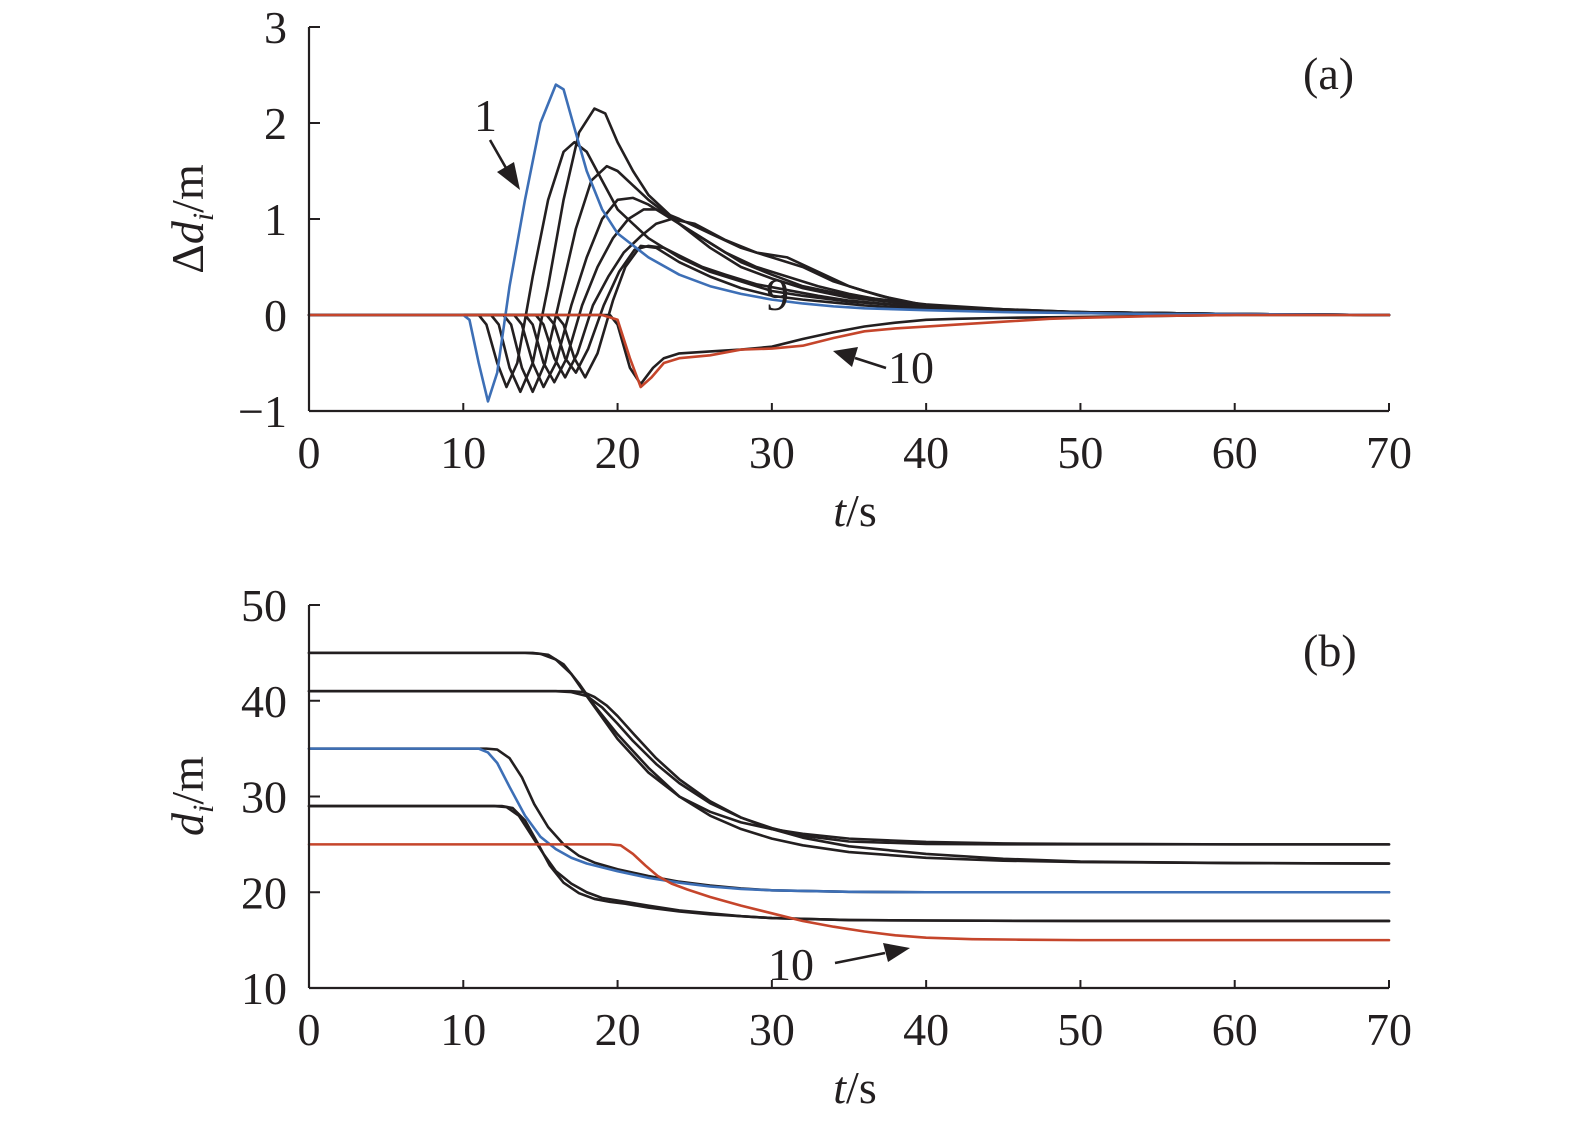 Image resolution: width=1575 pixels, height=1130 pixels. What do you see at coordinates (1330, 650) in the screenshot?
I see `panel-b-label: (b)` at bounding box center [1330, 650].